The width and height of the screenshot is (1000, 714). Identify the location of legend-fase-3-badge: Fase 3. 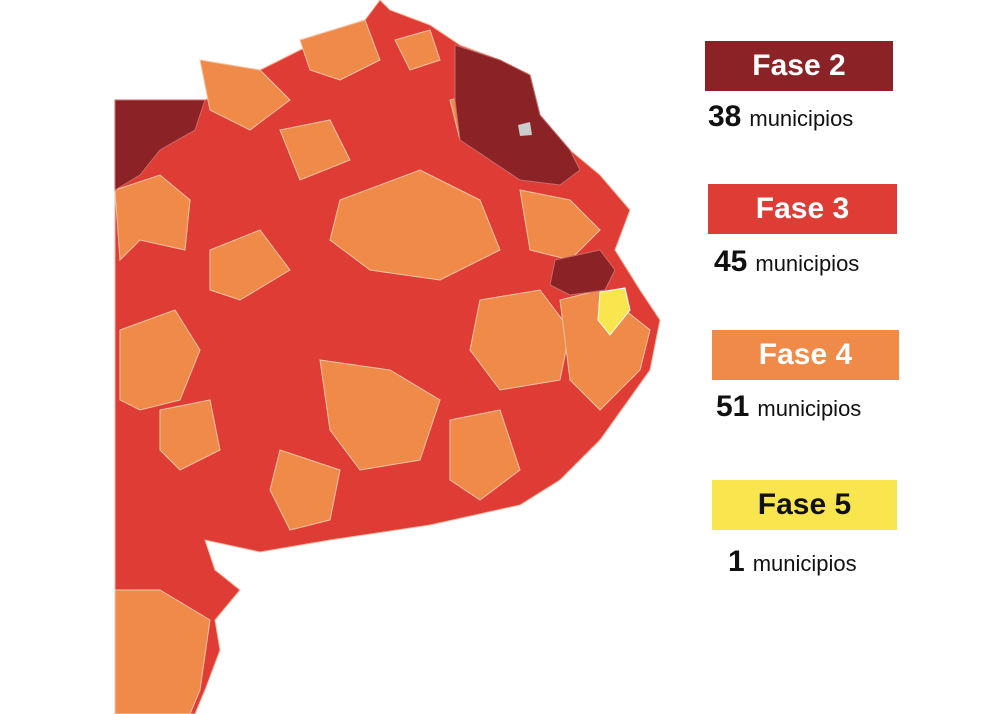
(802, 209).